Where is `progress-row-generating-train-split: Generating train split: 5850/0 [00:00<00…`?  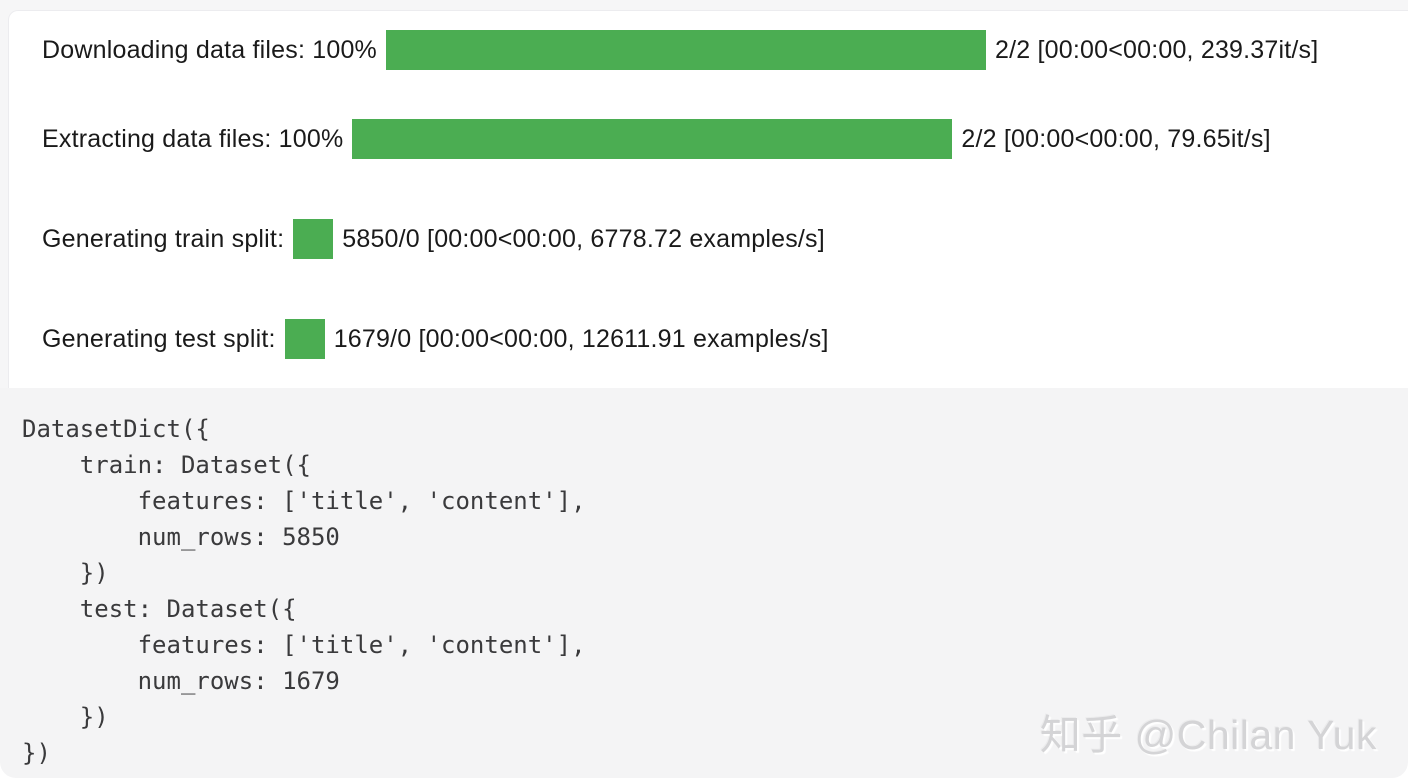 progress-row-generating-train-split: Generating train split: 5850/0 [00:00<00… is located at coordinates (725, 239).